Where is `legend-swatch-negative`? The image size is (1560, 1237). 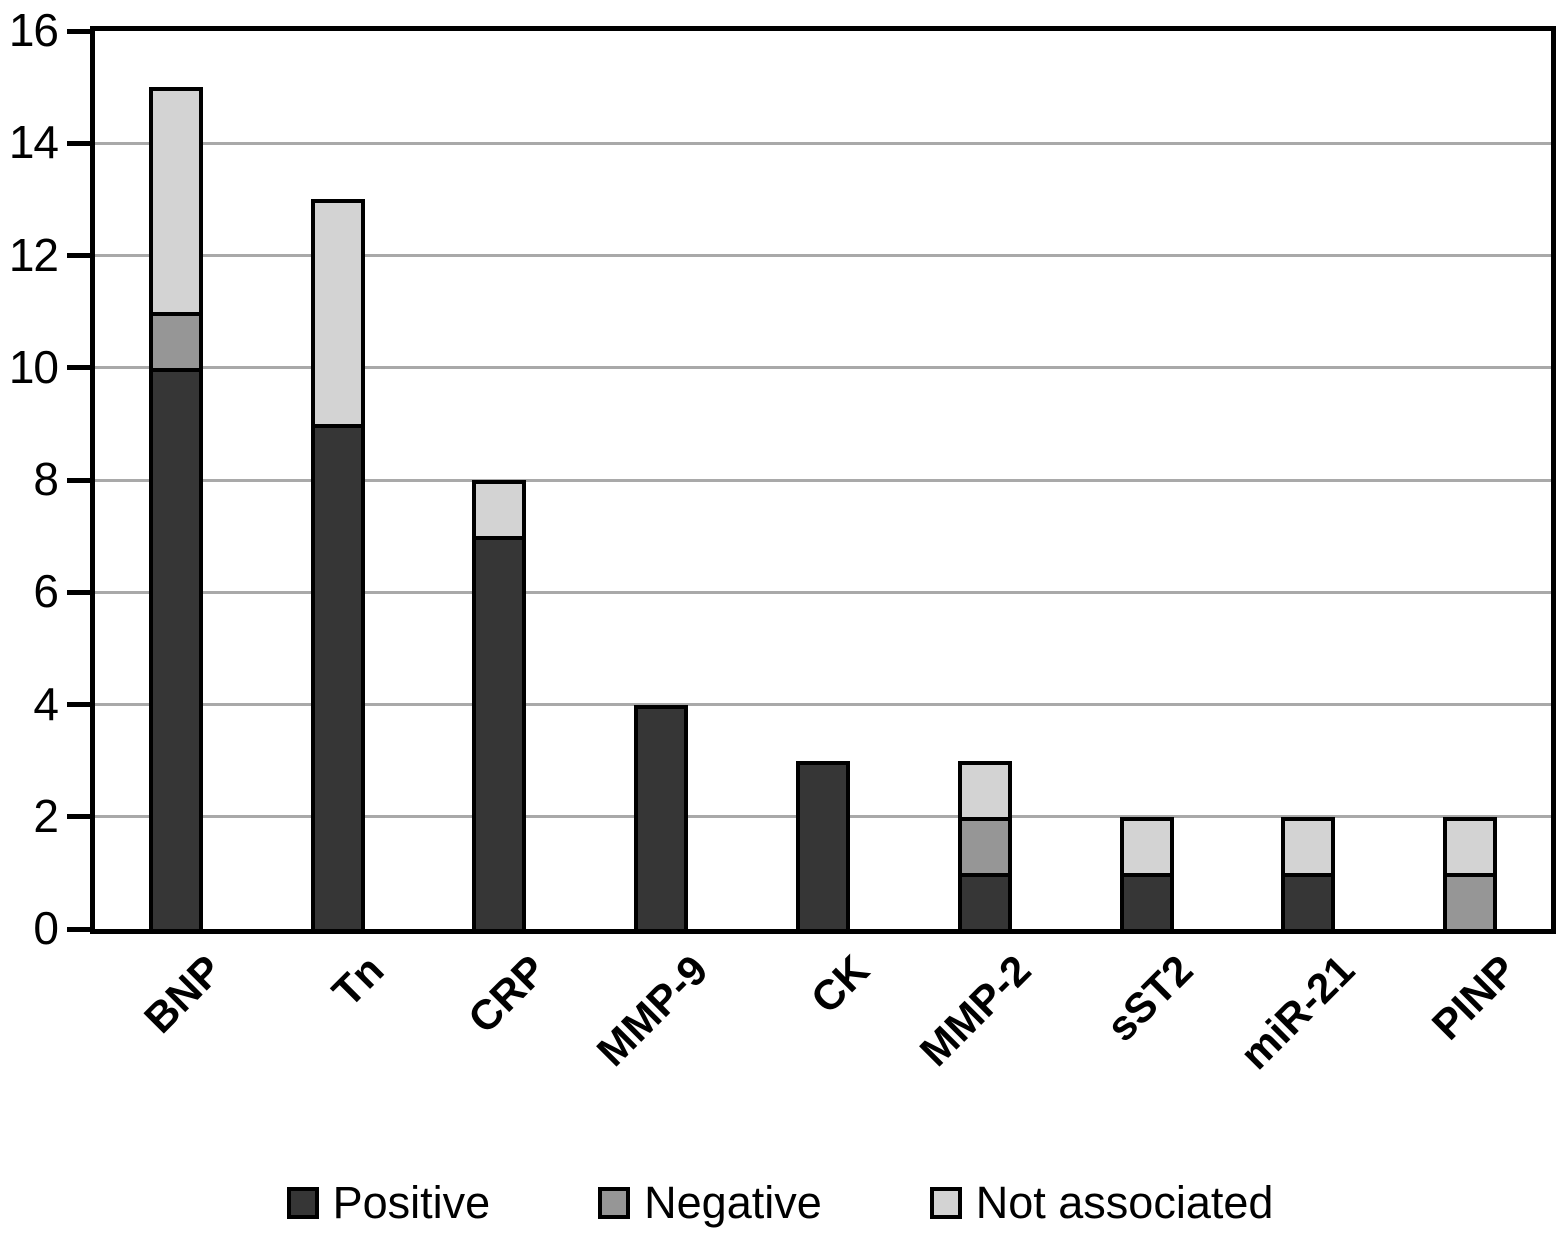 legend-swatch-negative is located at coordinates (614, 1203).